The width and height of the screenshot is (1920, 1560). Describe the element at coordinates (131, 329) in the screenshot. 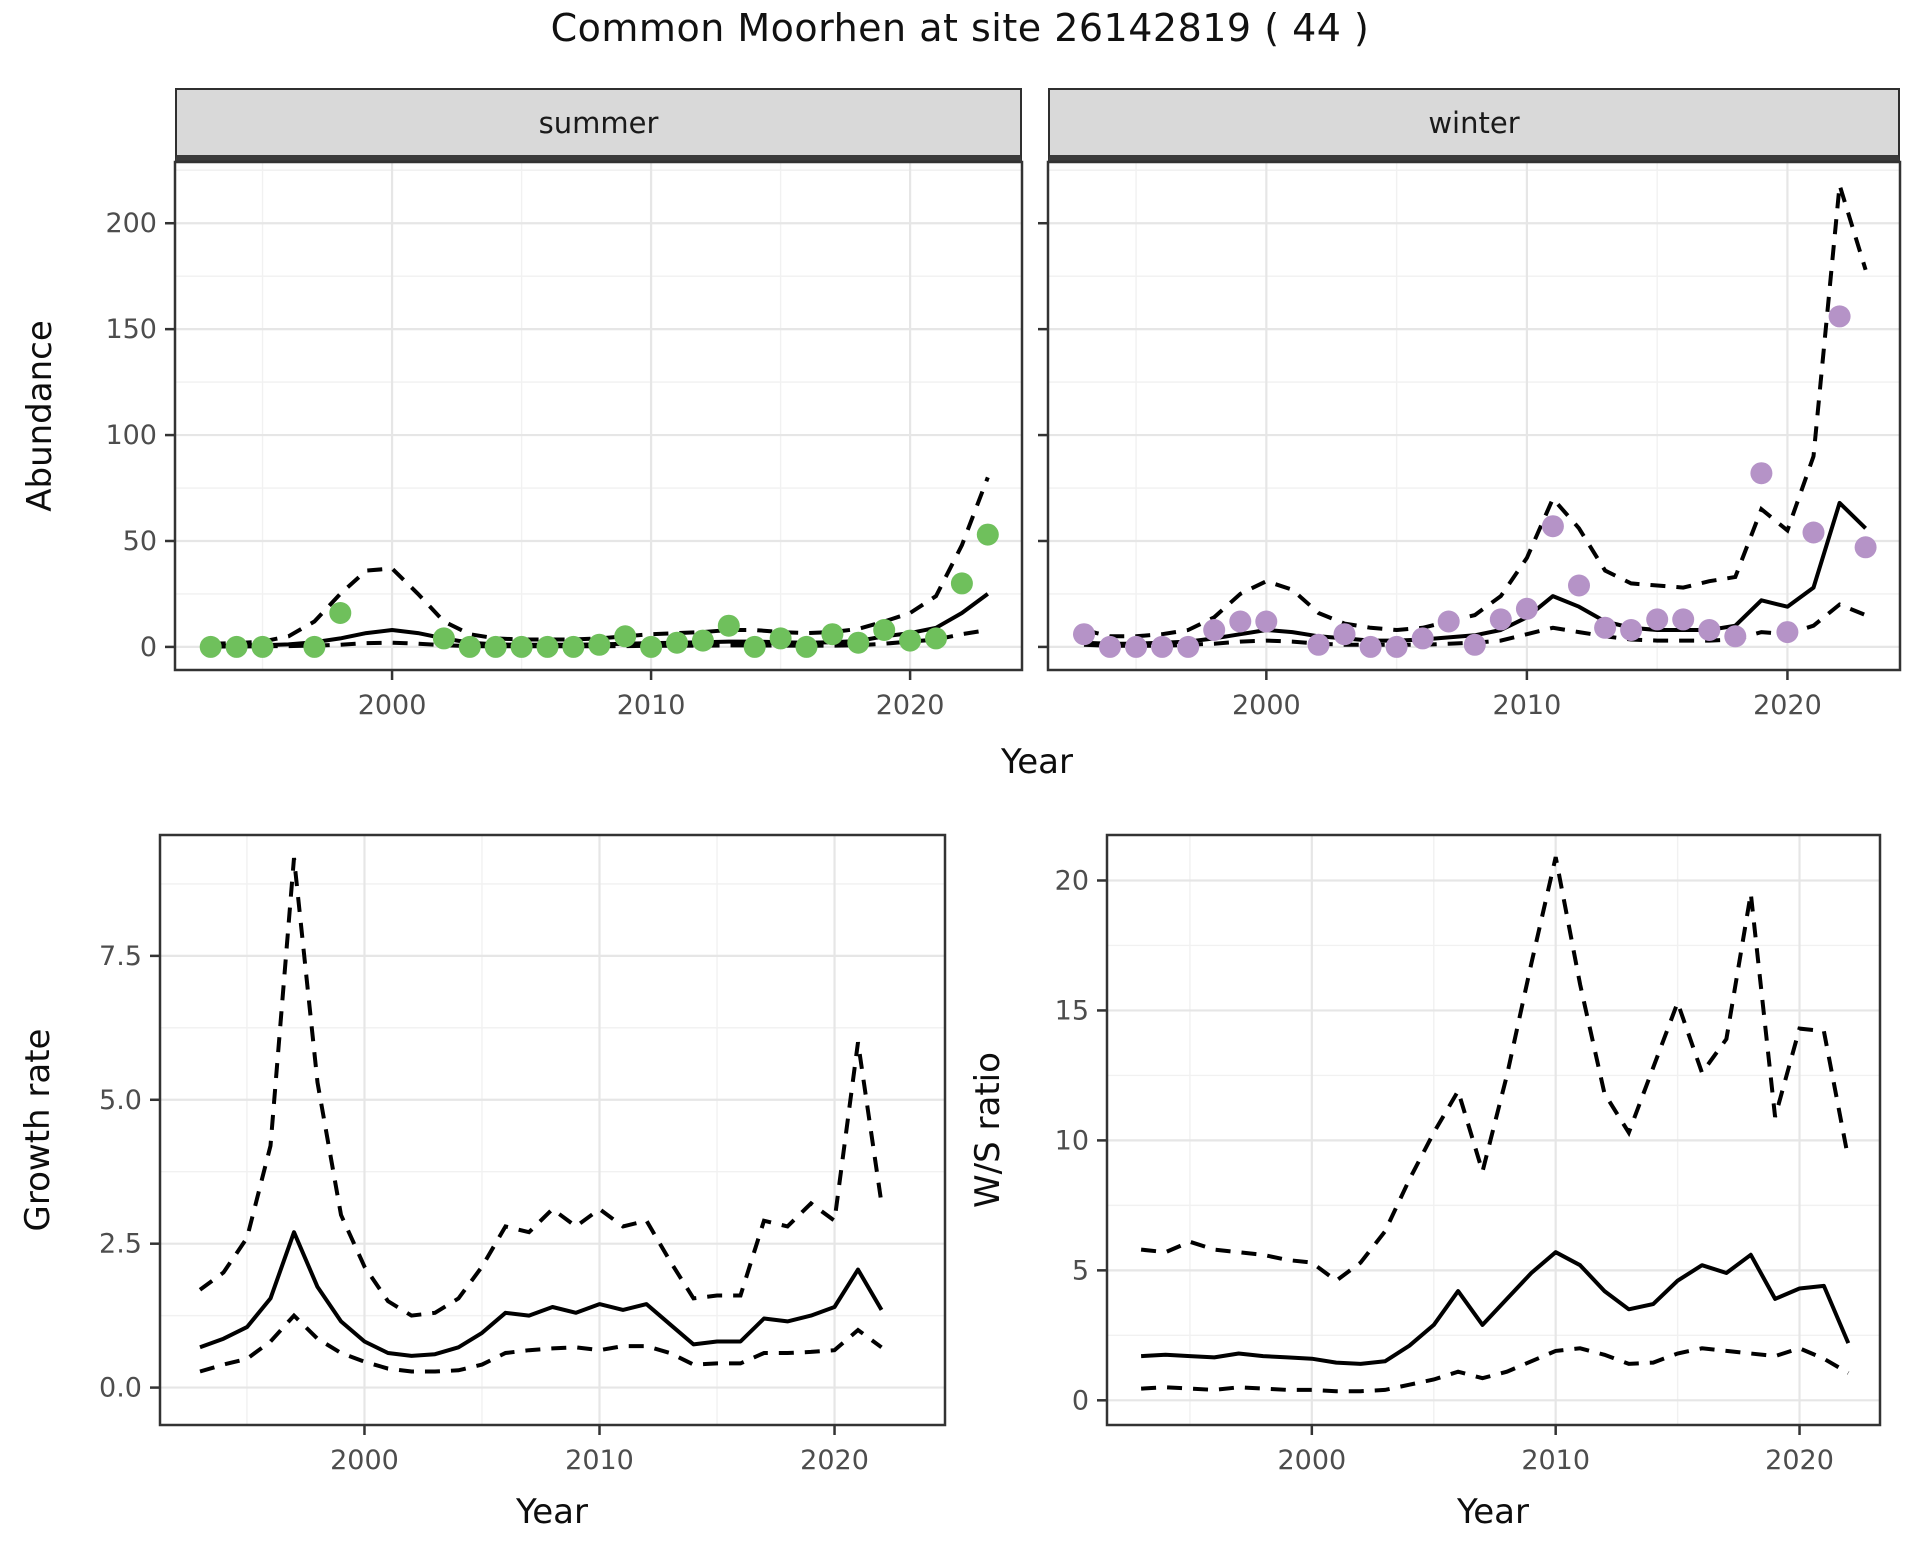

I see `y-tick-label: 150` at that location.